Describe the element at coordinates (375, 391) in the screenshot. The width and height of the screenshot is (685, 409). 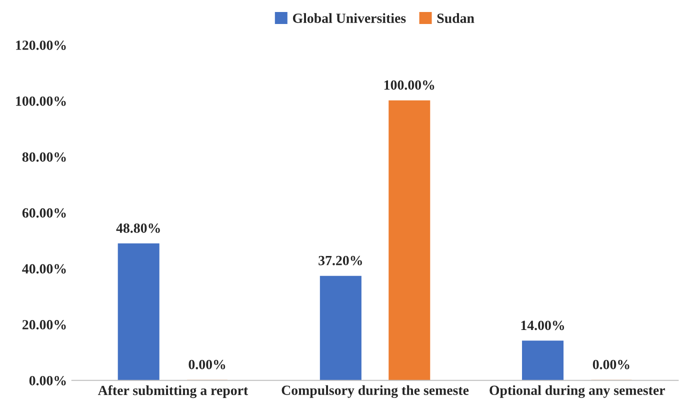
I see `x-tick-label: Compulsory during the semeste` at that location.